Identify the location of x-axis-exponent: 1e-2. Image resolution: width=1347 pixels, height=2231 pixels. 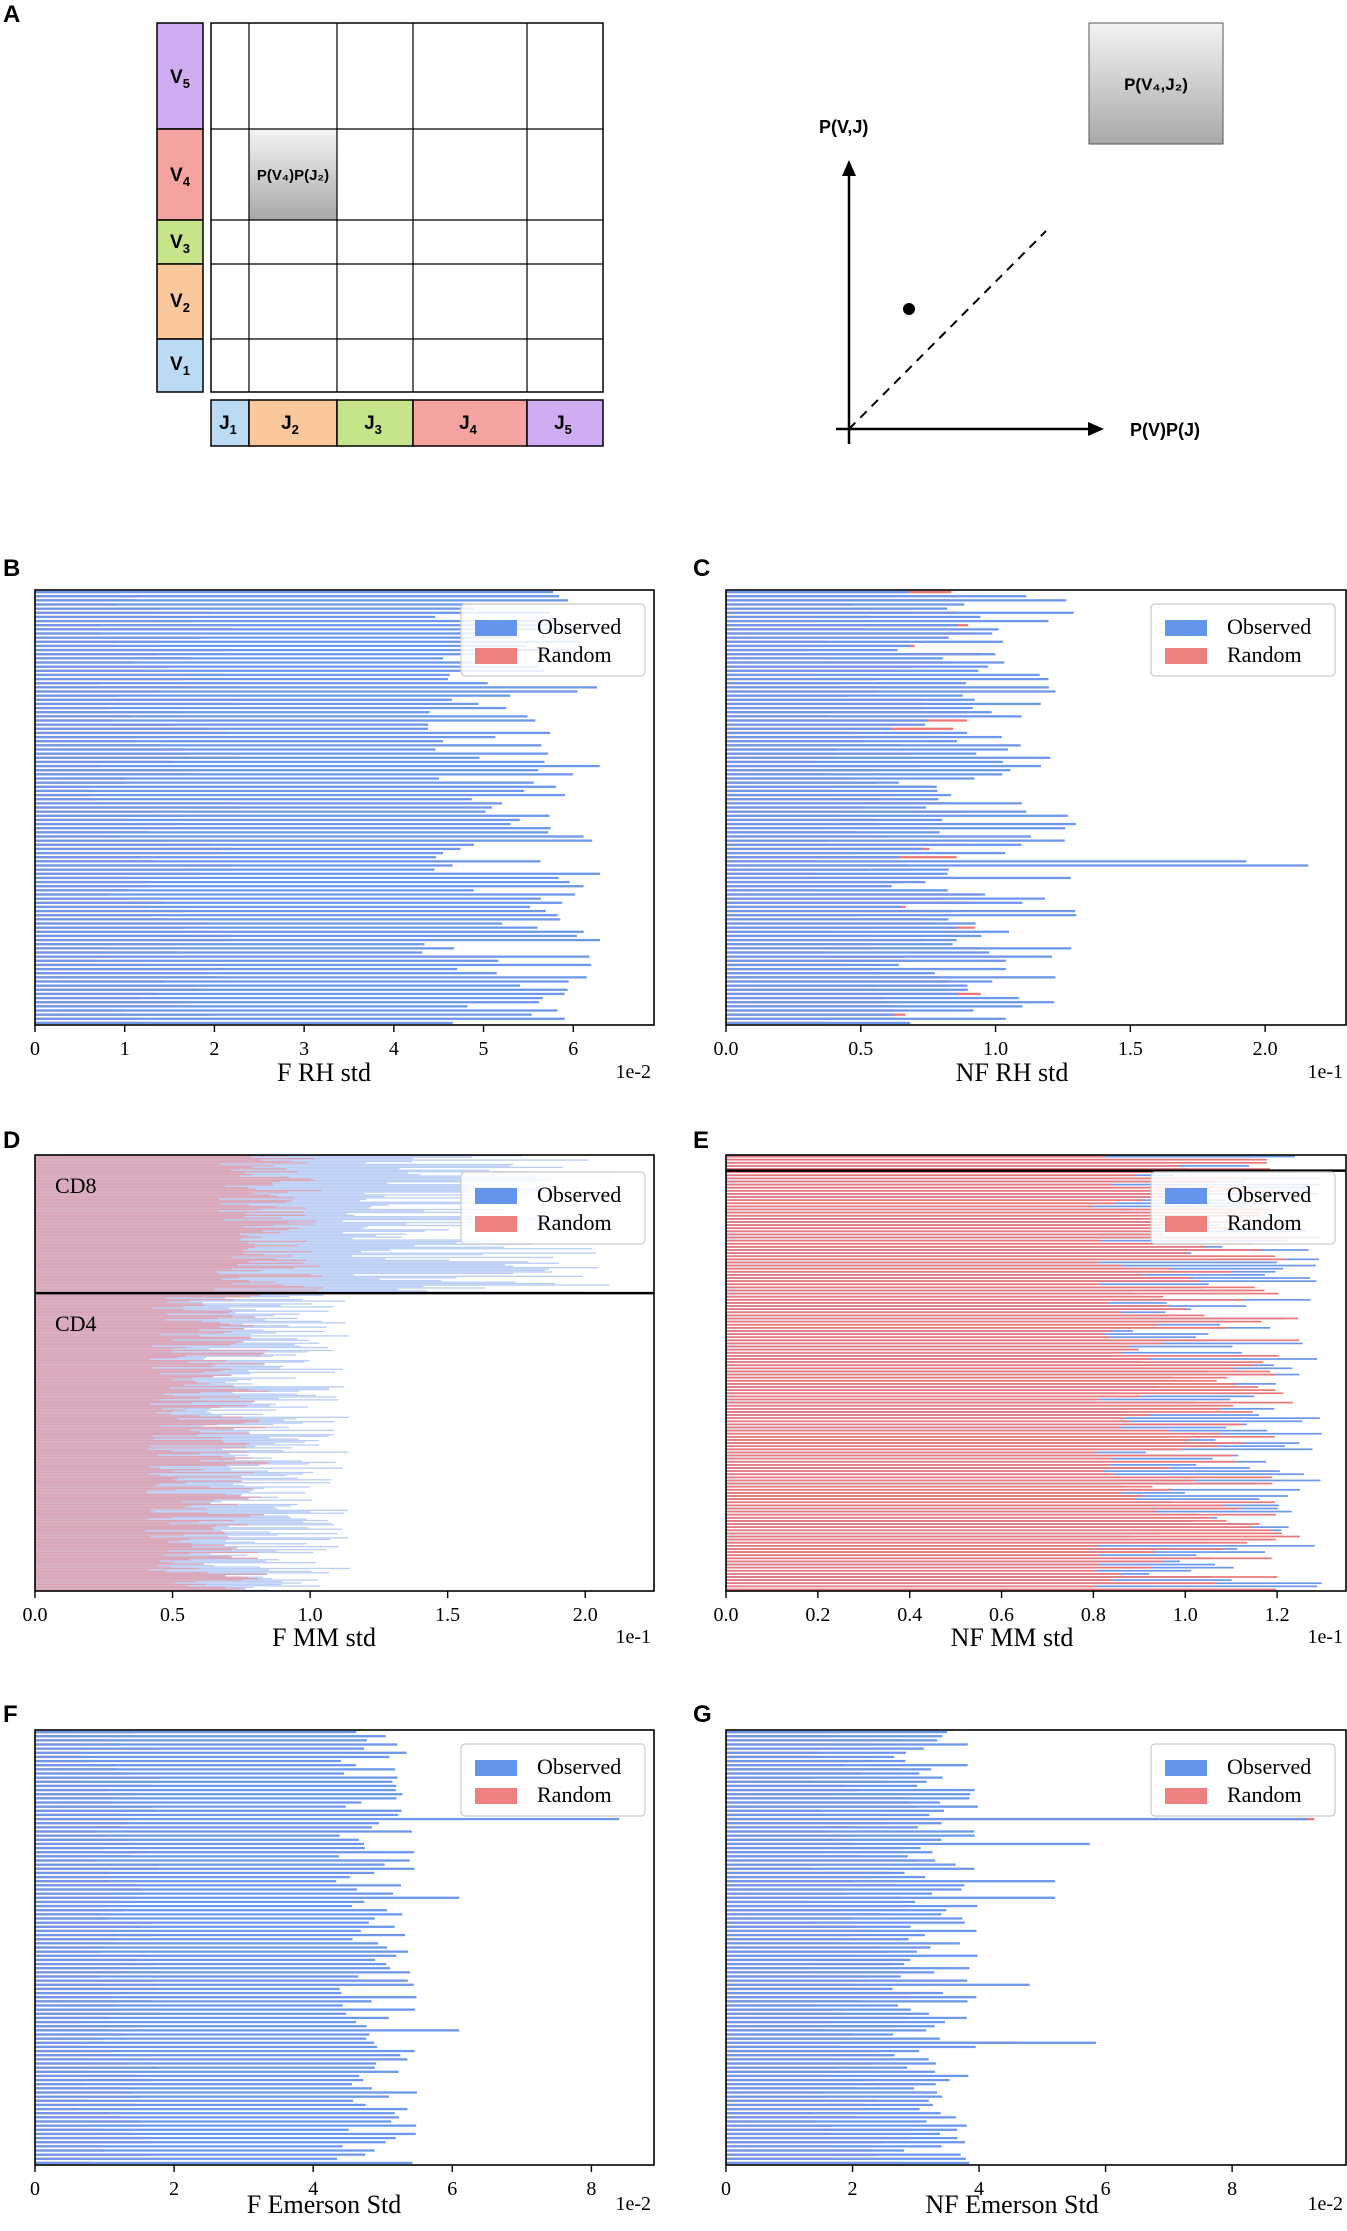
(633, 2204).